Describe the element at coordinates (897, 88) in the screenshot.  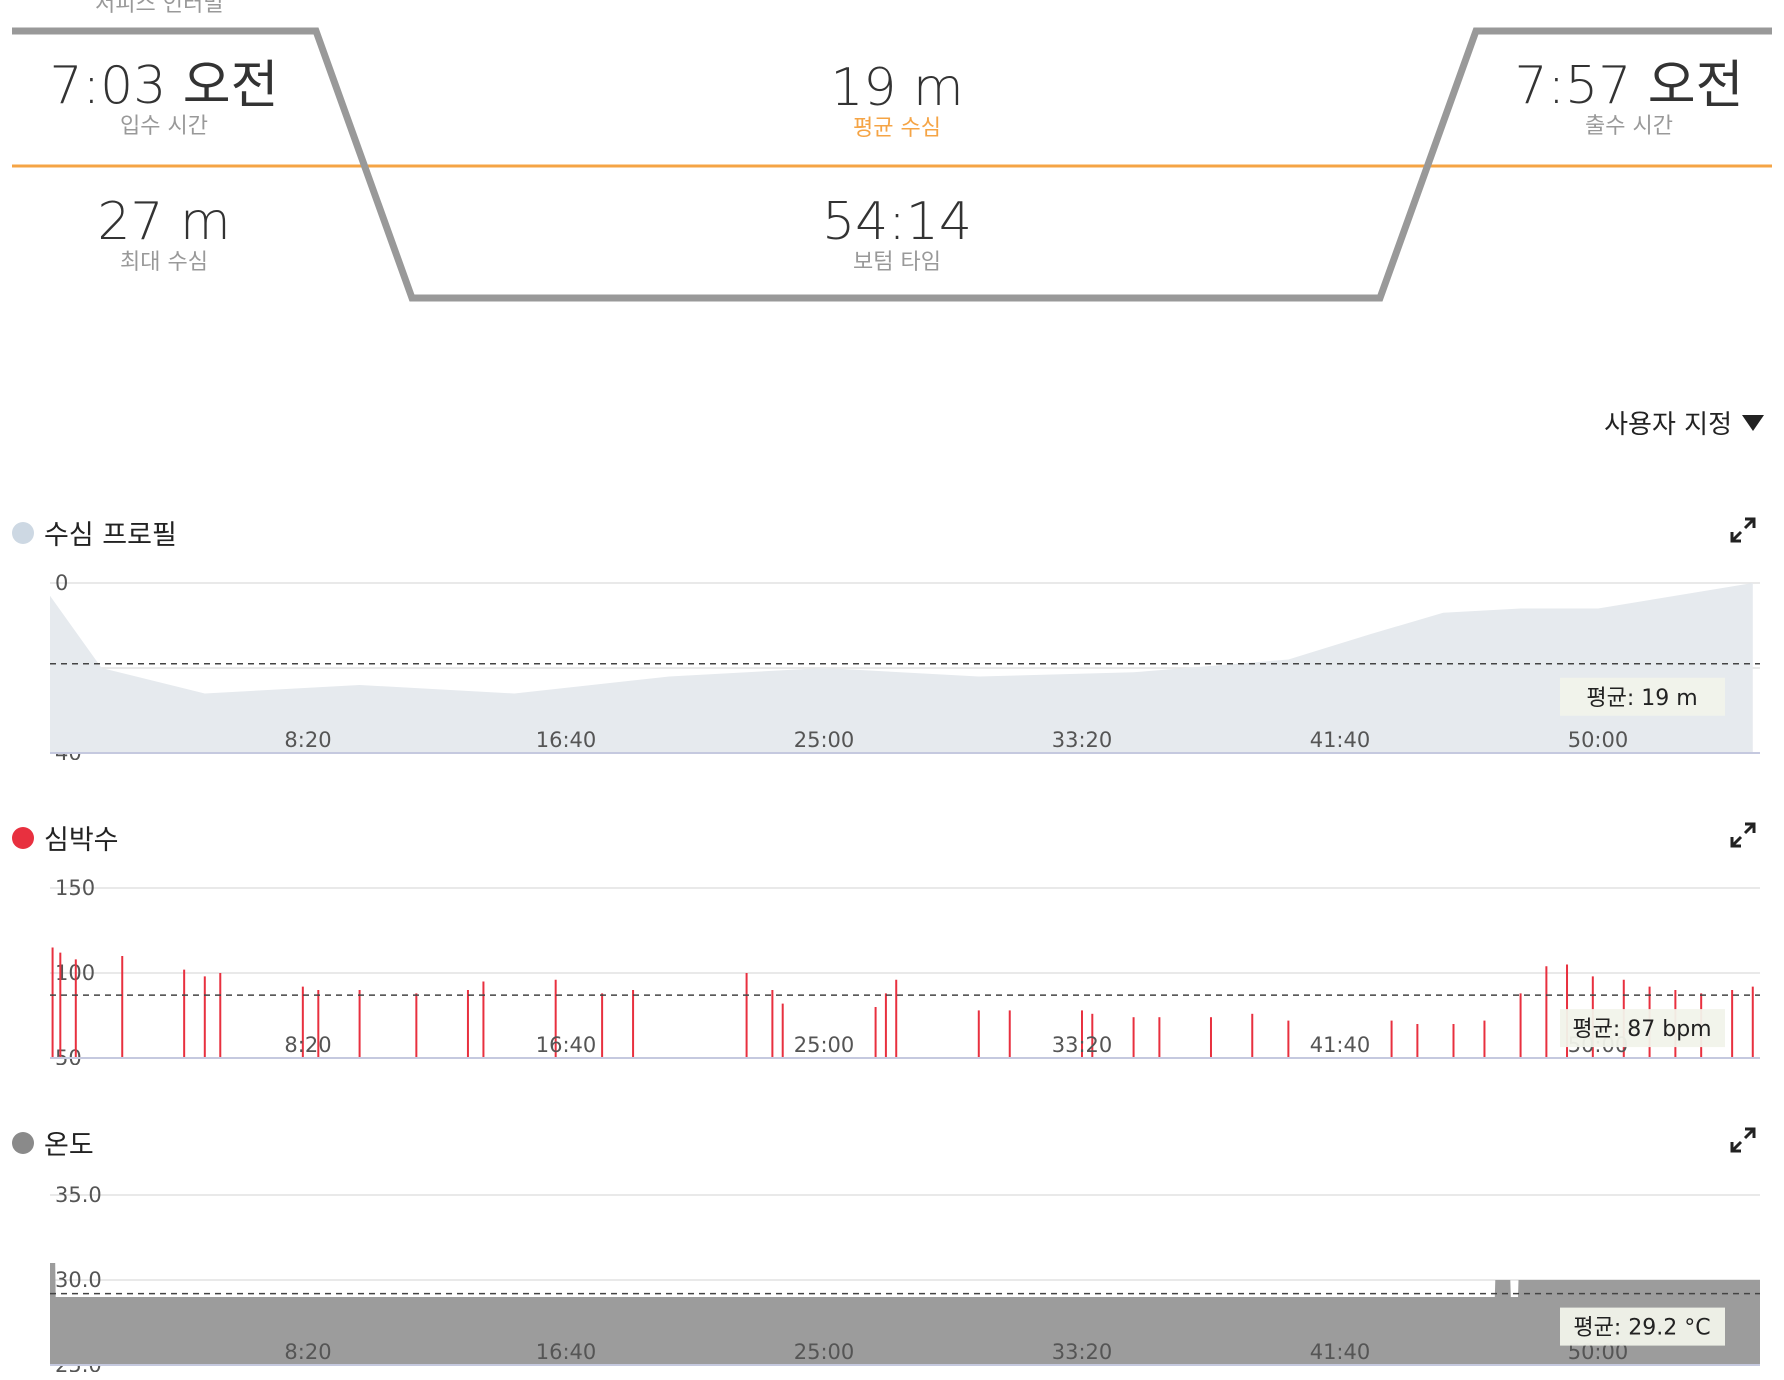
I see `avg-depth-value: 19 m` at that location.